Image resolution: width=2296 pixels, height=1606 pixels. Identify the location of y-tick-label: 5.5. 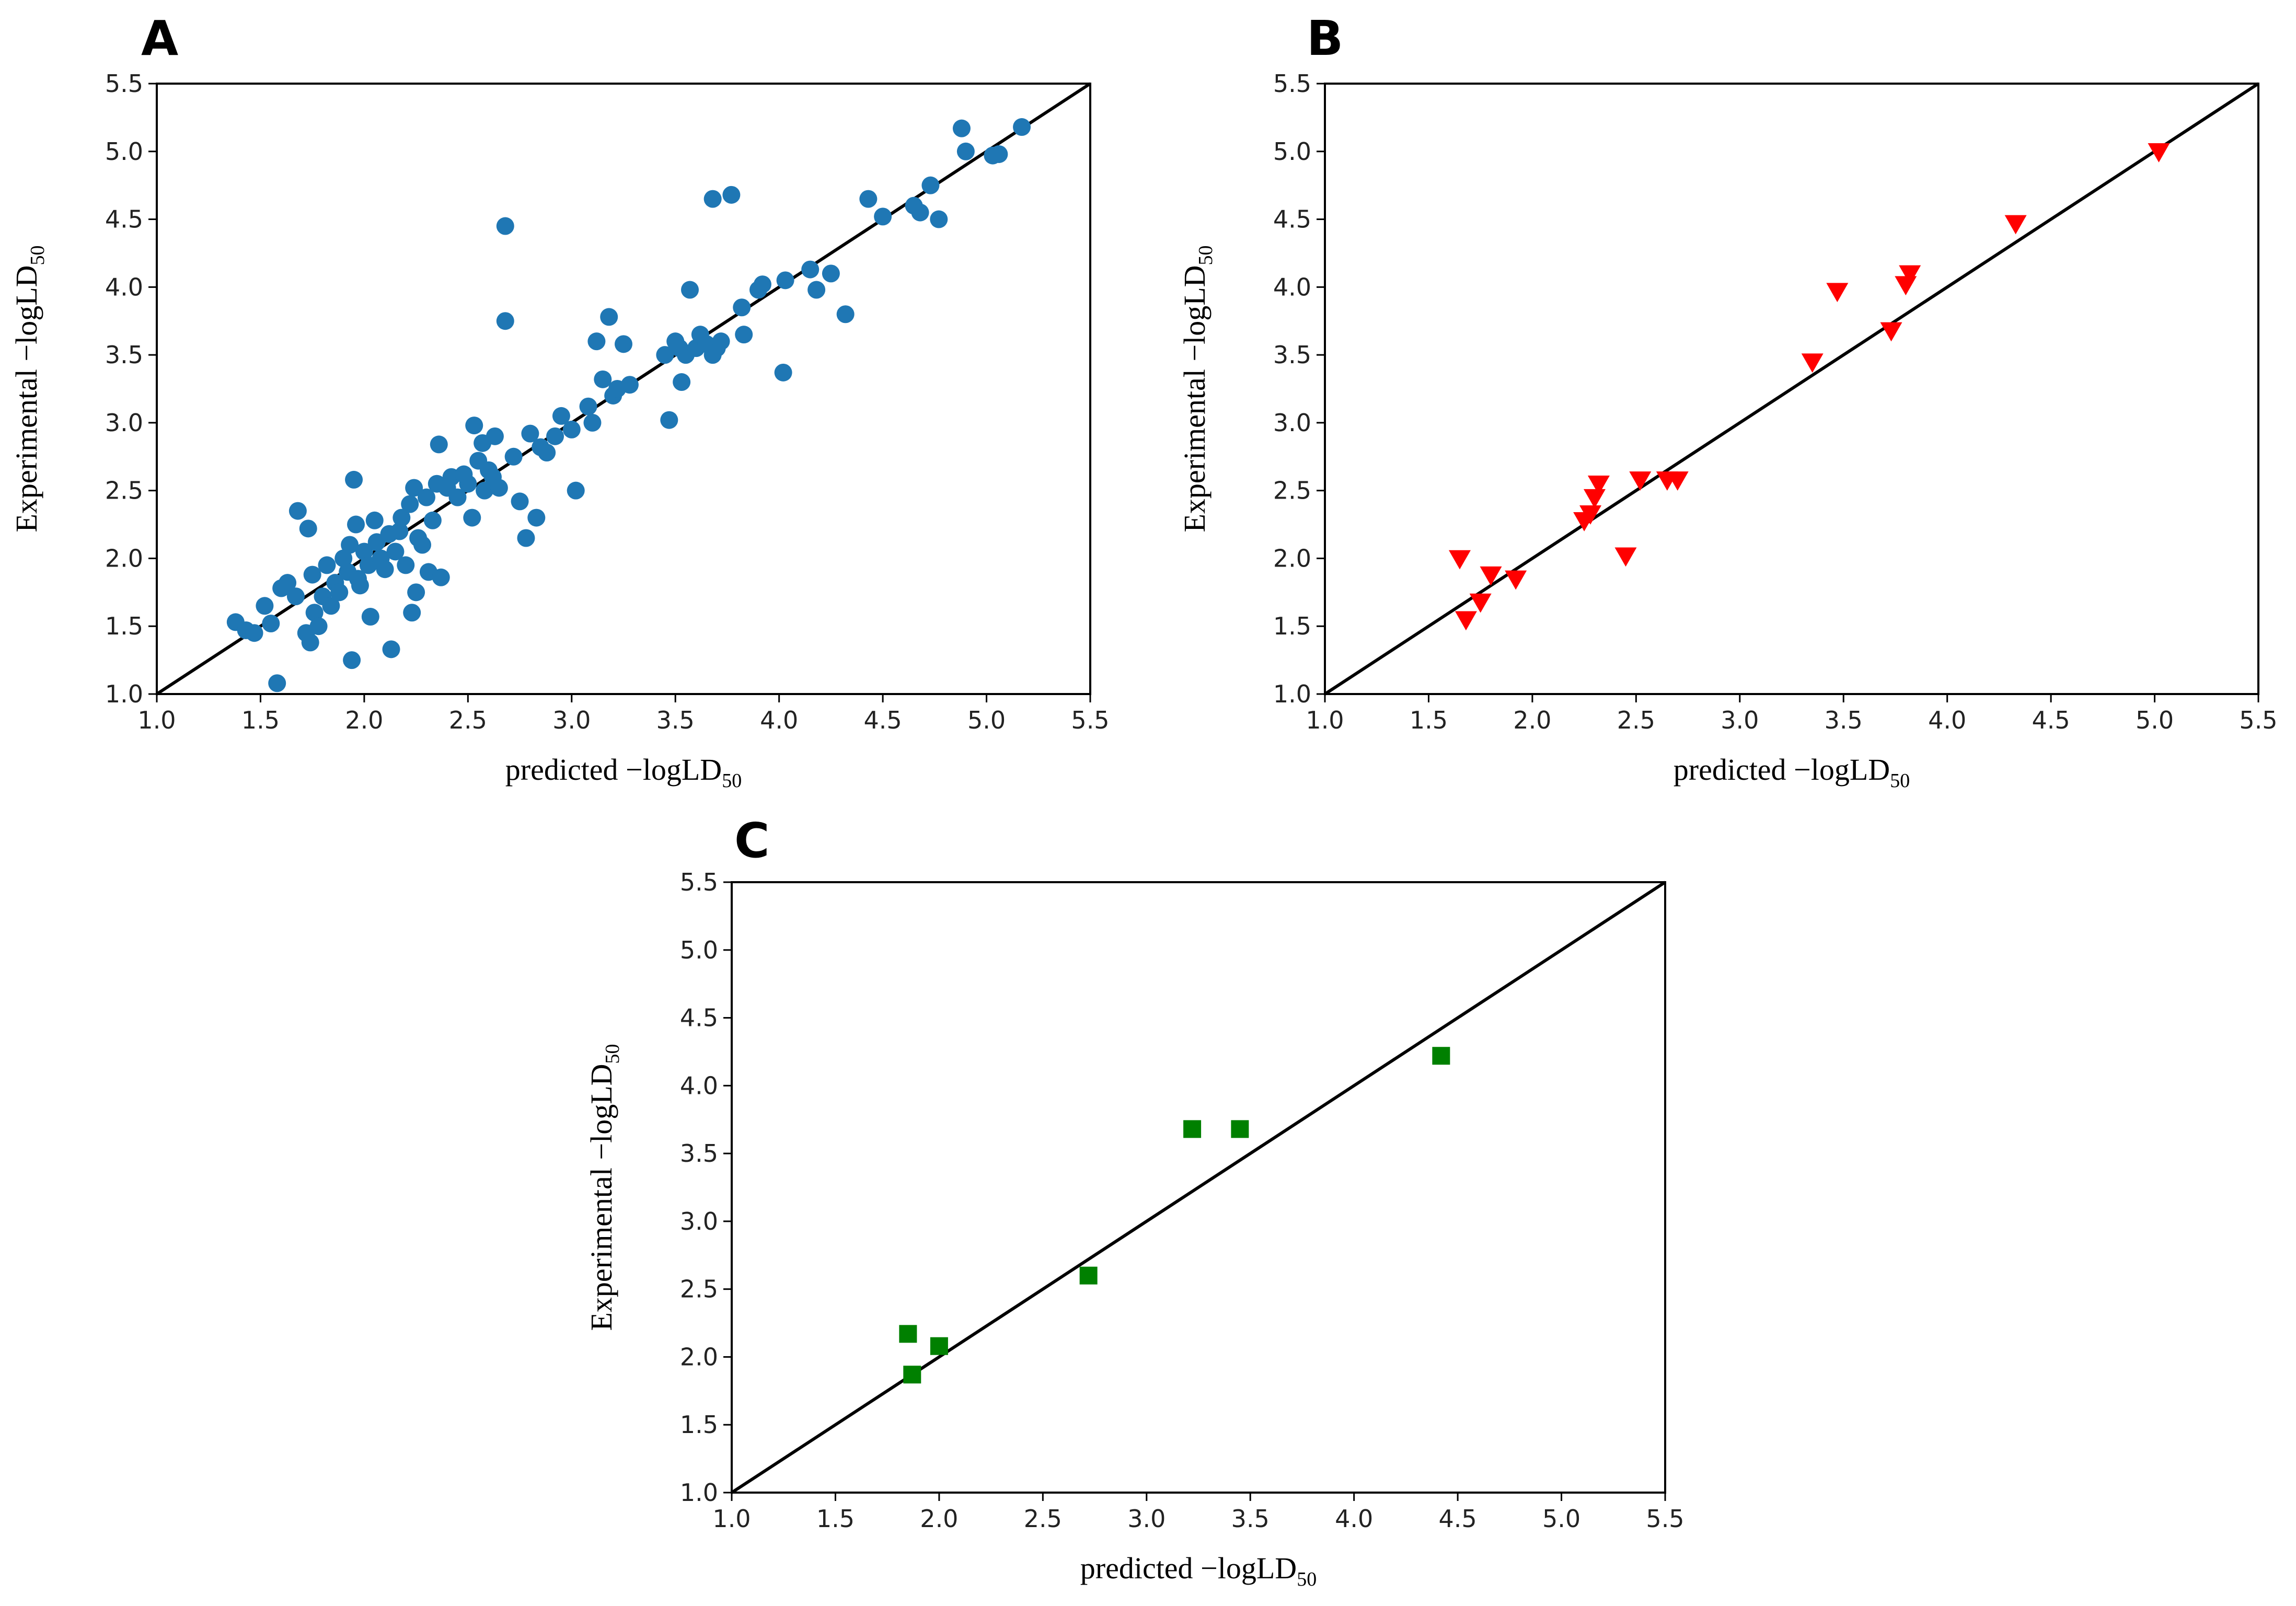
(1292, 84).